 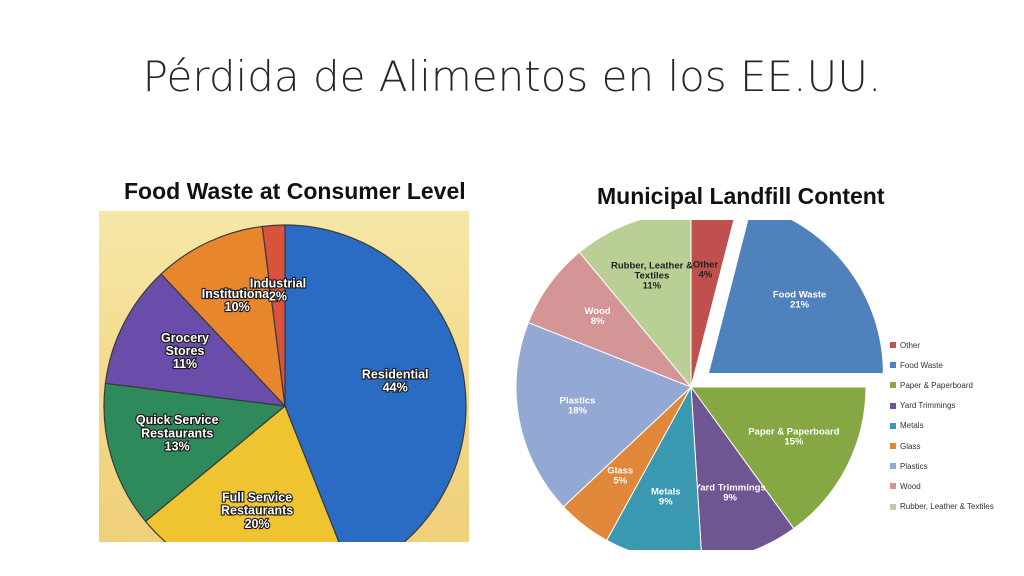 What do you see at coordinates (794, 436) in the screenshot?
I see `slice-label-paper-and-paperboard: Paper & Paperboard 15%` at bounding box center [794, 436].